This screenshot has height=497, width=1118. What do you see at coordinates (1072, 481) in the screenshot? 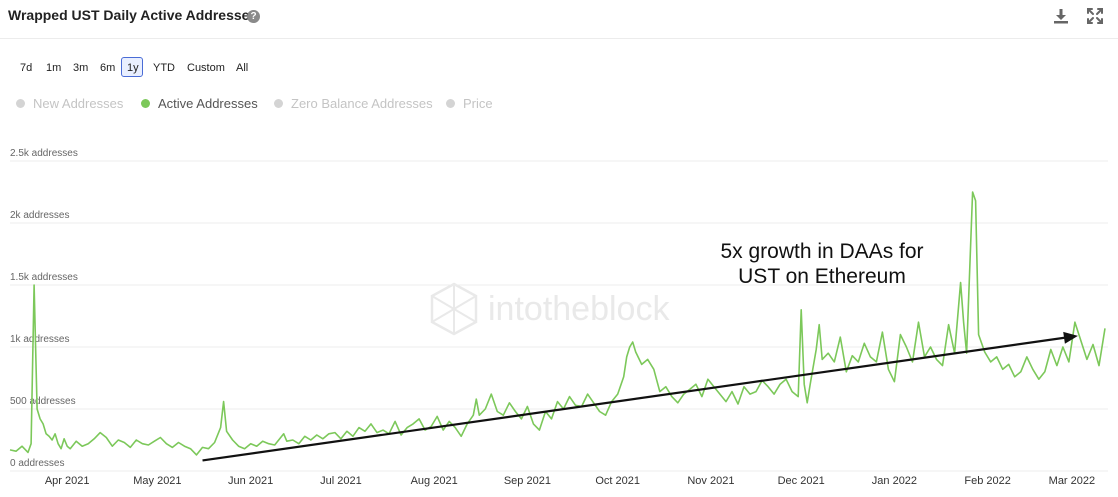
I see `x-tick-label: Mar 2022` at bounding box center [1072, 481].